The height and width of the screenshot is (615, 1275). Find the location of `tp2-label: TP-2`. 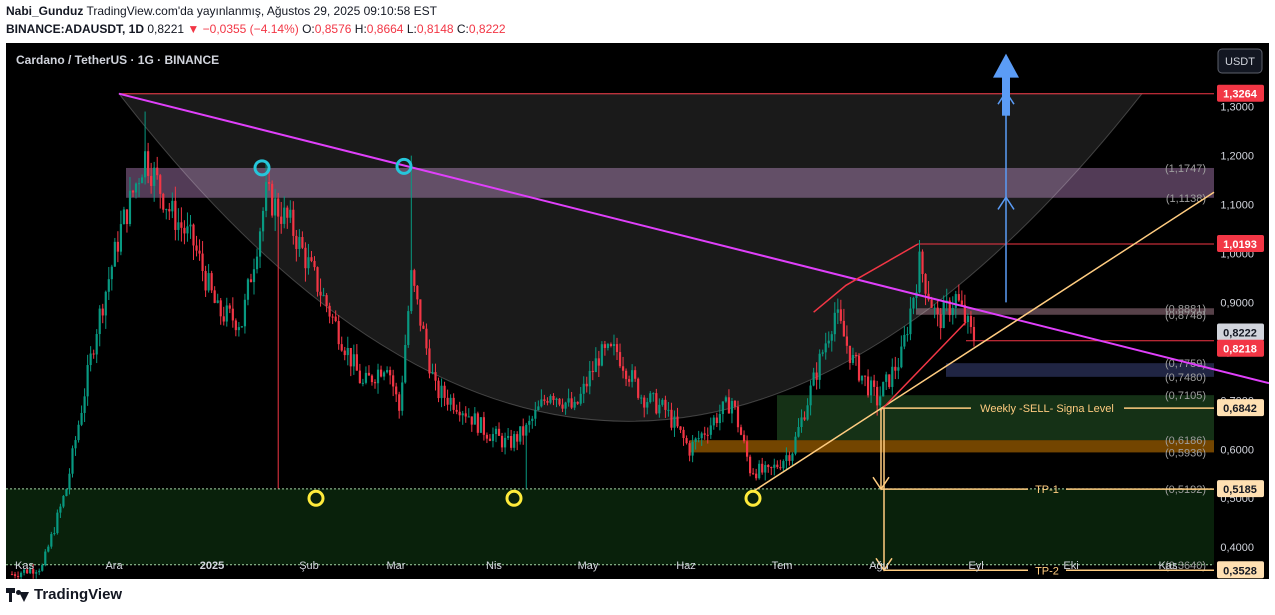

tp2-label: TP-2 is located at coordinates (1047, 571).